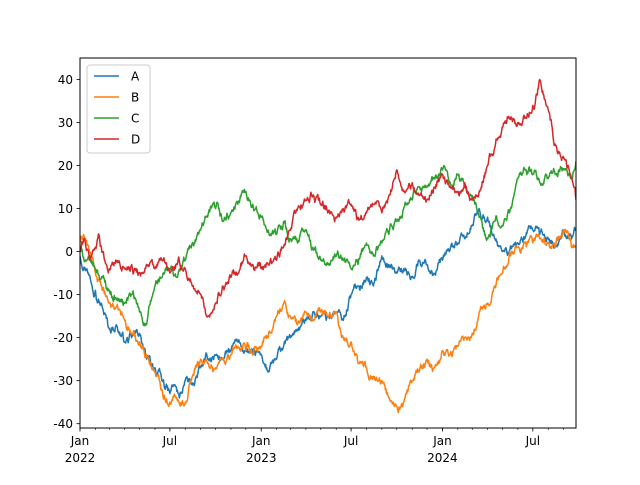 Image resolution: width=640 pixels, height=485 pixels. What do you see at coordinates (135, 118) in the screenshot?
I see `legend-label-c: C` at bounding box center [135, 118].